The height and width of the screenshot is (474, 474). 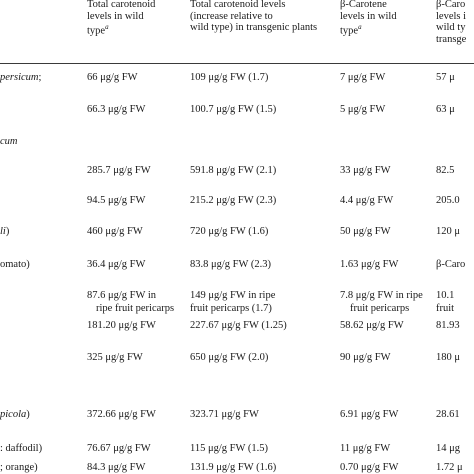 I want to click on table-cell: 11 μg/g FW, so click(x=365, y=448).